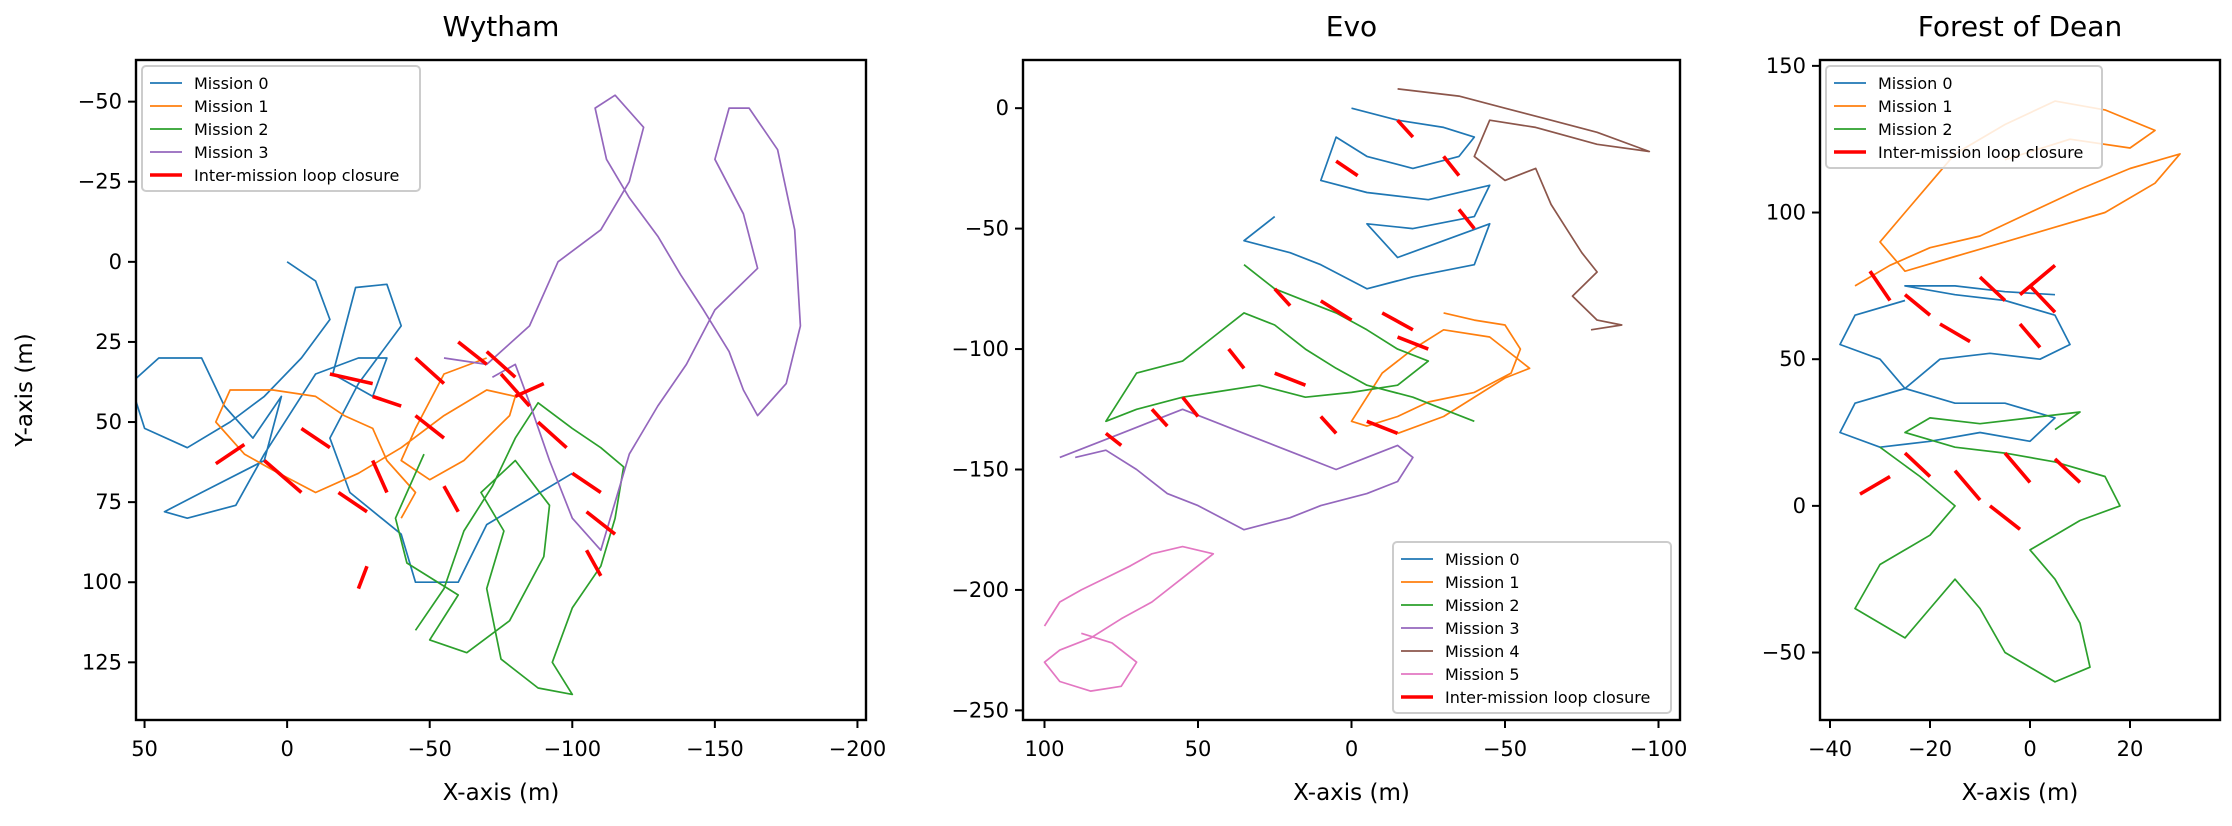  I want to click on plot-area, so click(2010, 391).